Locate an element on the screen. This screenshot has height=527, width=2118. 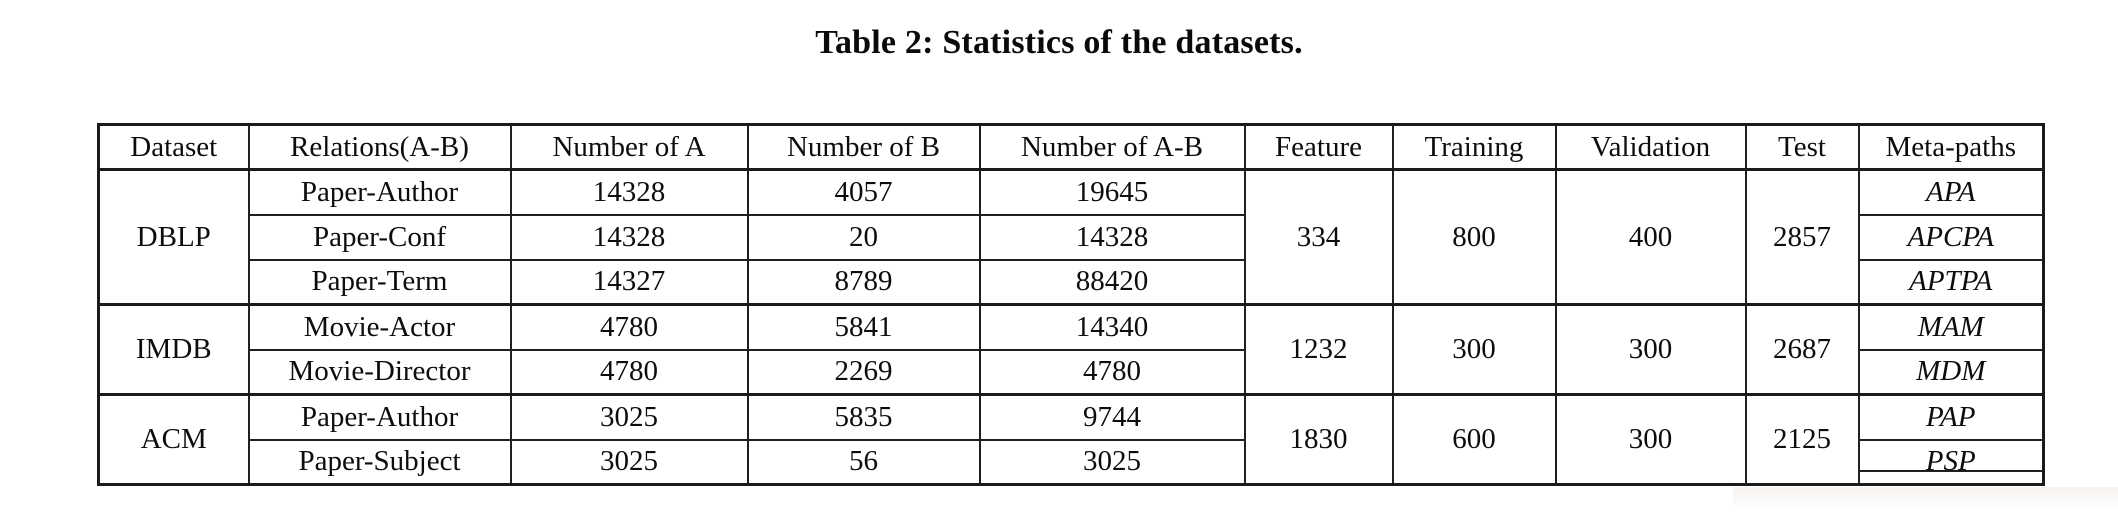
table-row: Paper-Subject 3025 56 3025 PSP is located at coordinates (1072, 462).